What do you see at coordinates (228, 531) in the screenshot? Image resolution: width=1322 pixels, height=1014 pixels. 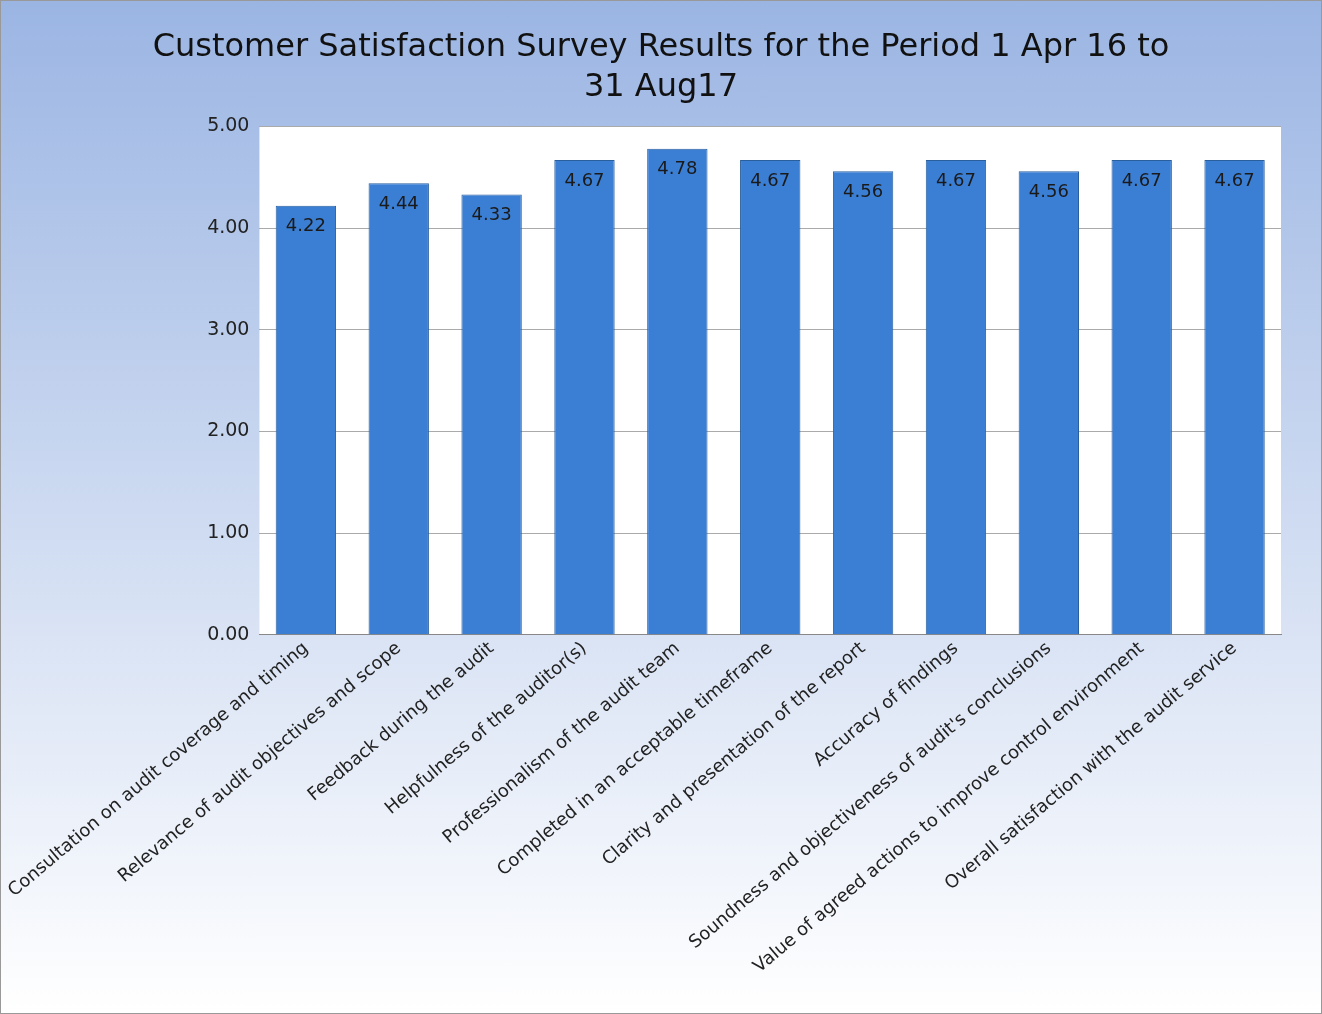 I see `y-tick-label: 1.00` at bounding box center [228, 531].